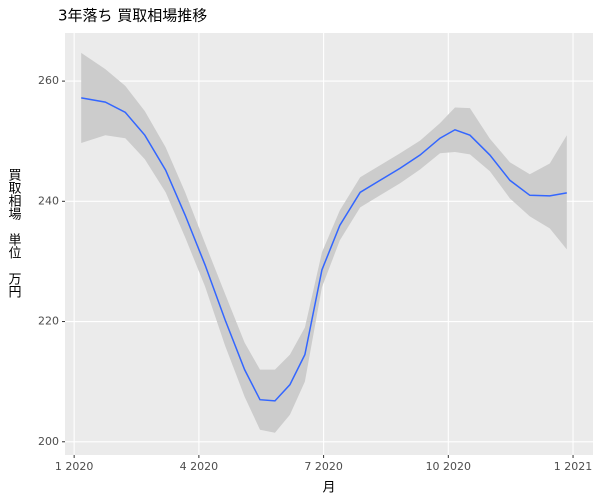 The width and height of the screenshot is (600, 504). Describe the element at coordinates (573, 466) in the screenshot. I see `x-tick-label: 1 2021` at that location.